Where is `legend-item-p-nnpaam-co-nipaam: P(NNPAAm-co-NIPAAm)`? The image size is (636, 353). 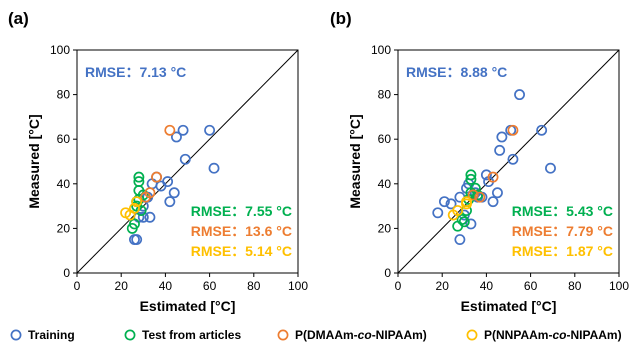 legend-item-p-nnpaam-co-nipaam: P(NNPAAm-co-NIPAAm) is located at coordinates (544, 335).